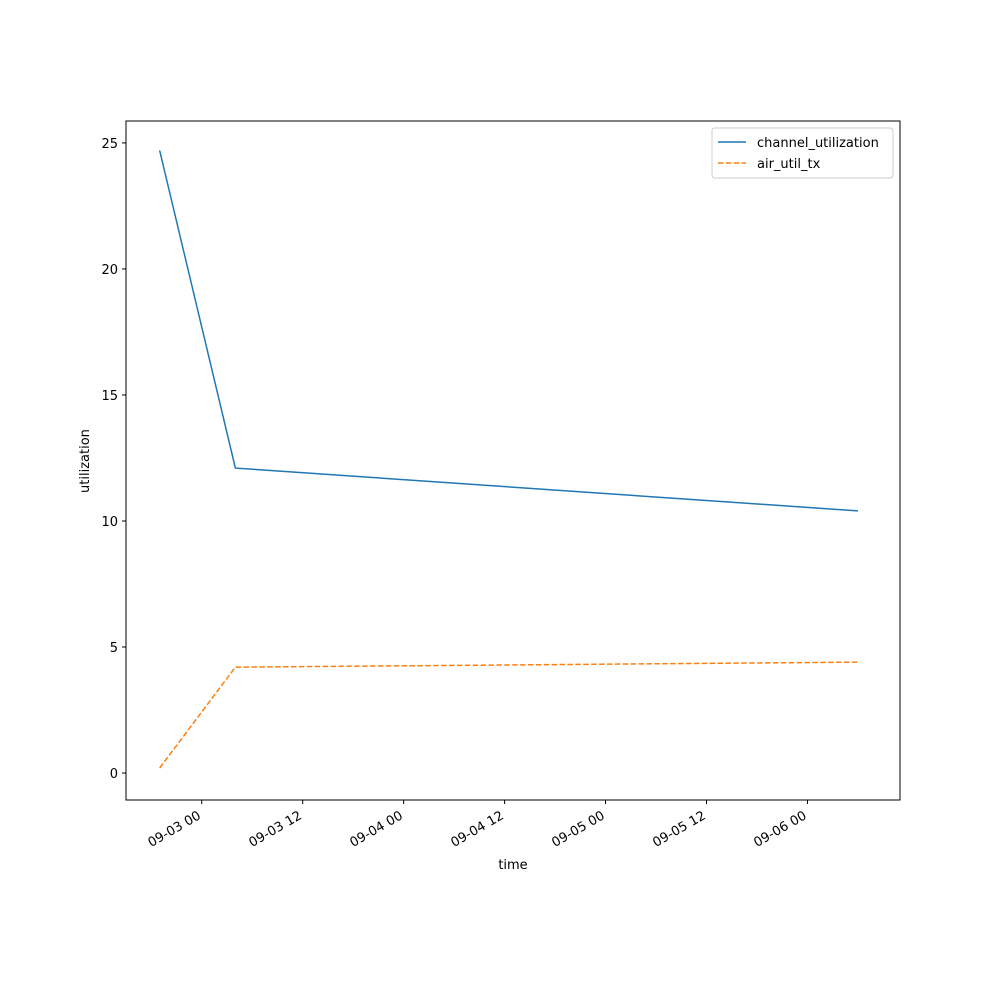 The height and width of the screenshot is (1000, 1000). I want to click on y-axis-label: utilization, so click(85, 461).